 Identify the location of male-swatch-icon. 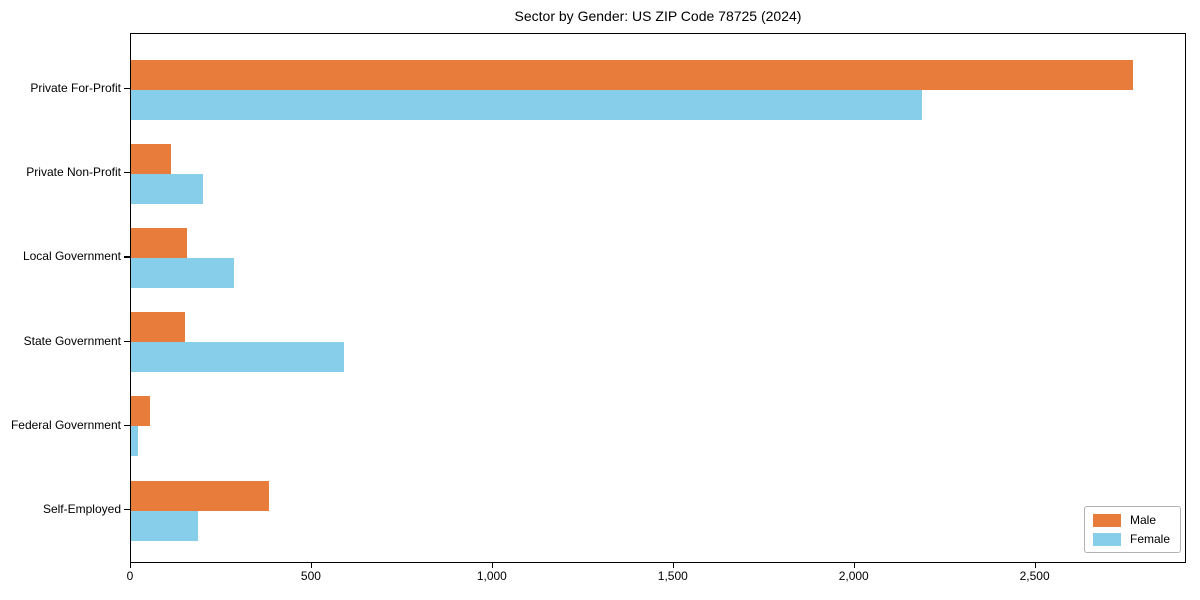
(1106, 520).